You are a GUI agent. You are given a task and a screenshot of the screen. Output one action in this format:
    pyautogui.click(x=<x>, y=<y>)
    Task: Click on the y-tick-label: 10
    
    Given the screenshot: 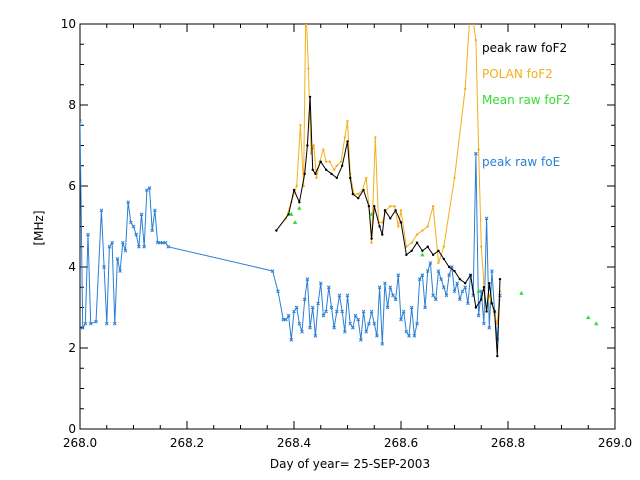 What is the action you would take?
    pyautogui.click(x=68, y=24)
    